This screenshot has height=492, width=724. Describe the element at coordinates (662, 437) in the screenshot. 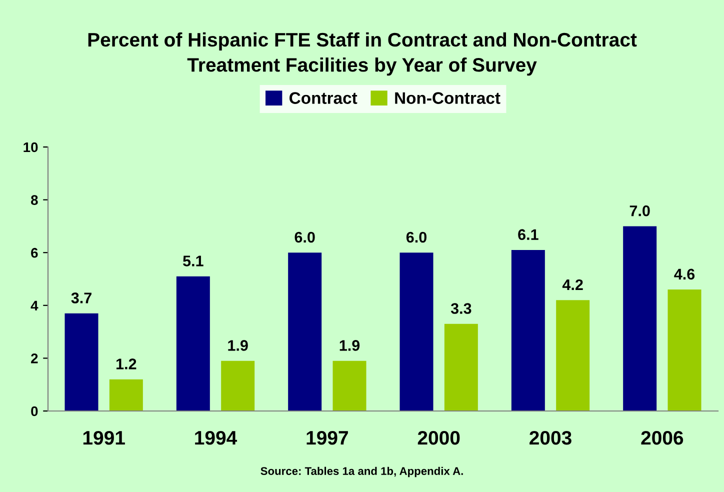

I see `x-tick-label: 2006` at that location.